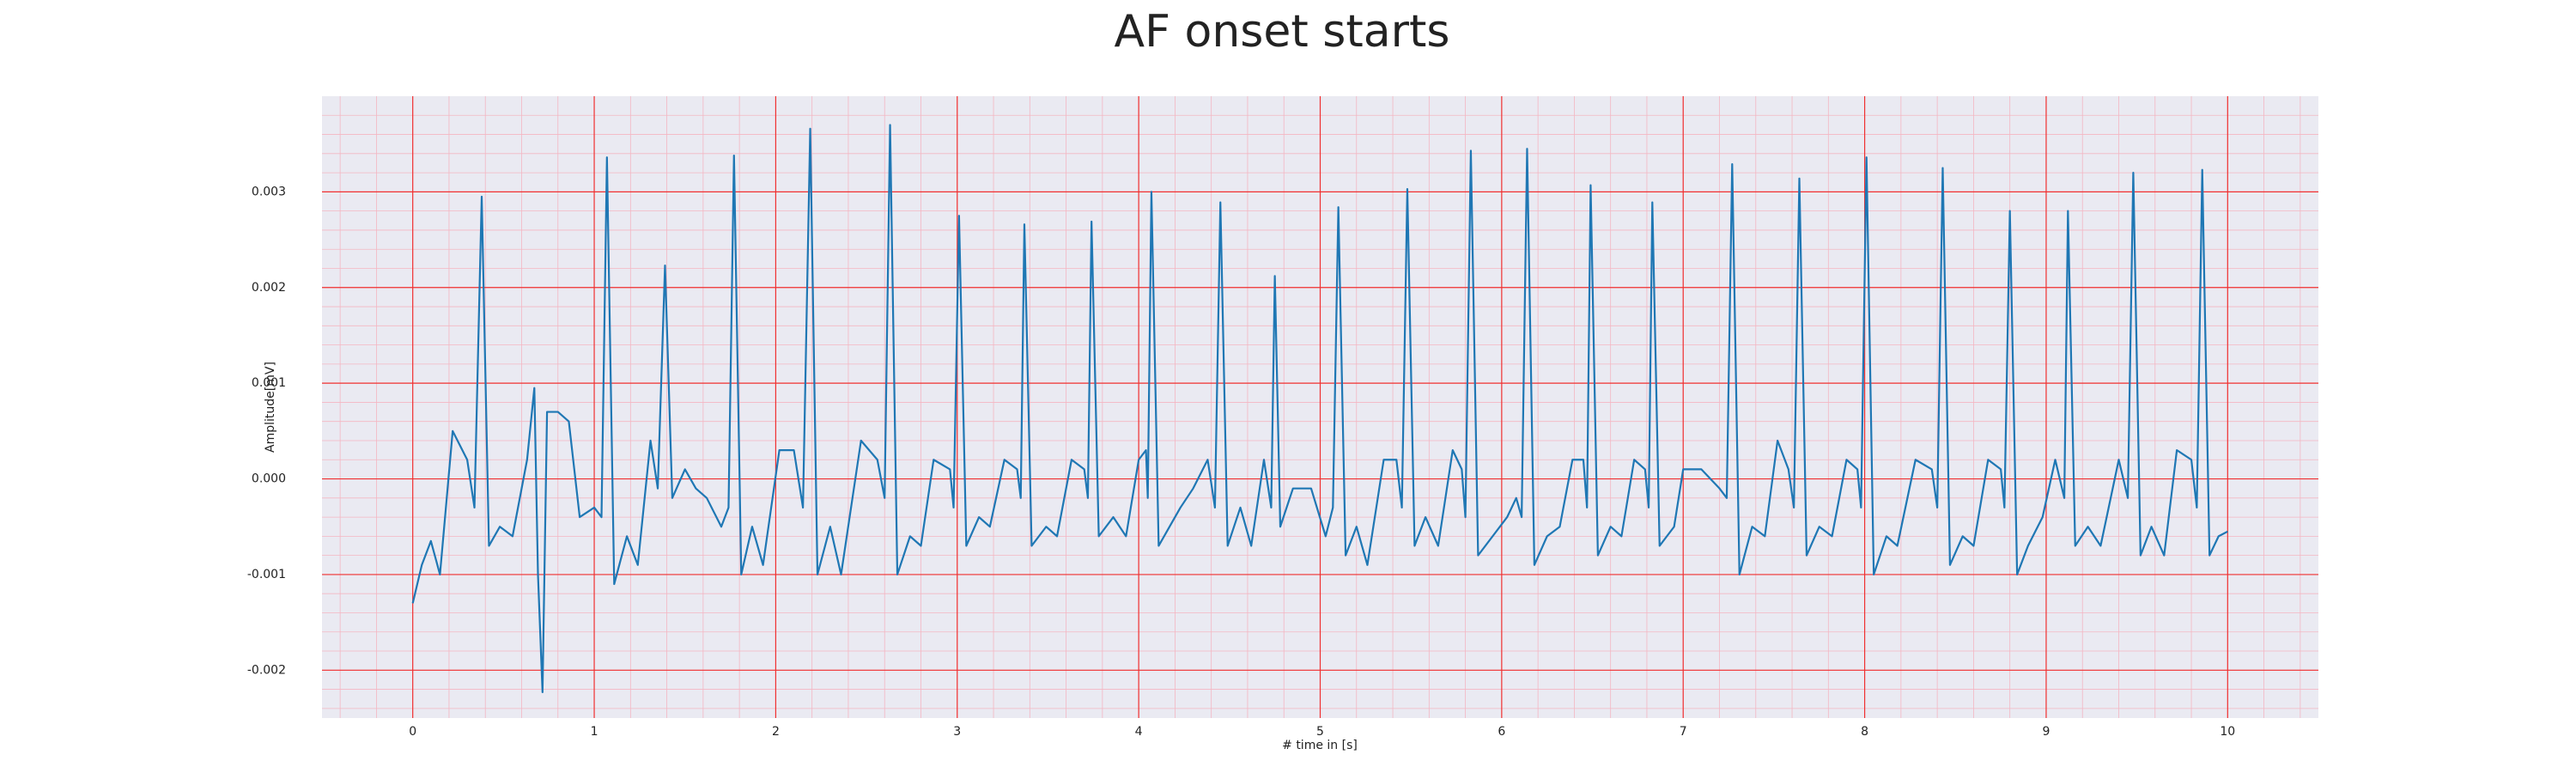 The height and width of the screenshot is (773, 2576). What do you see at coordinates (1865, 732) in the screenshot?
I see `x-tick-label: 8` at bounding box center [1865, 732].